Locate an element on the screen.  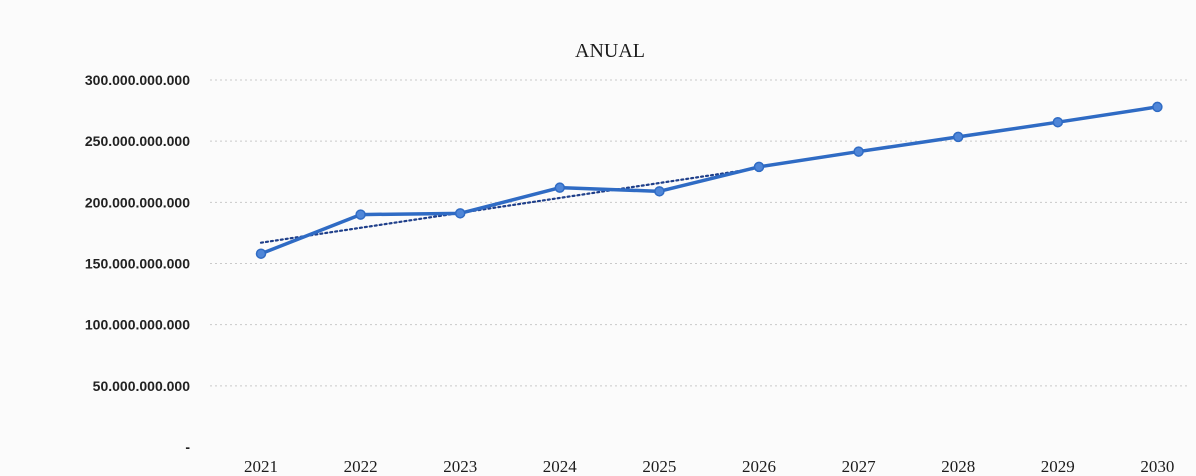
y-tick-label: 150.000.000.000 is located at coordinates (137, 264).